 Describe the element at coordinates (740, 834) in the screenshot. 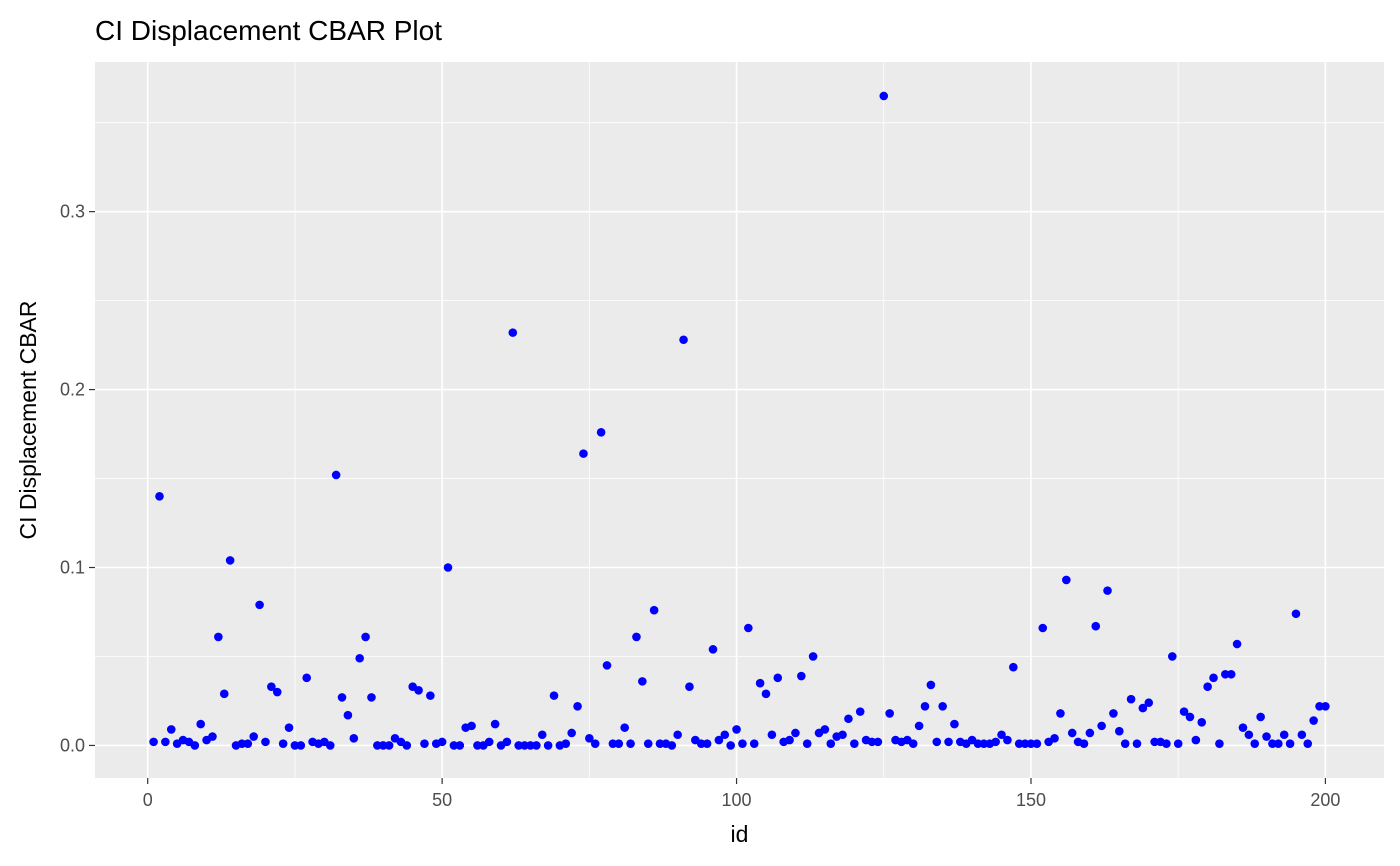

I see `x-axis-title: id` at that location.